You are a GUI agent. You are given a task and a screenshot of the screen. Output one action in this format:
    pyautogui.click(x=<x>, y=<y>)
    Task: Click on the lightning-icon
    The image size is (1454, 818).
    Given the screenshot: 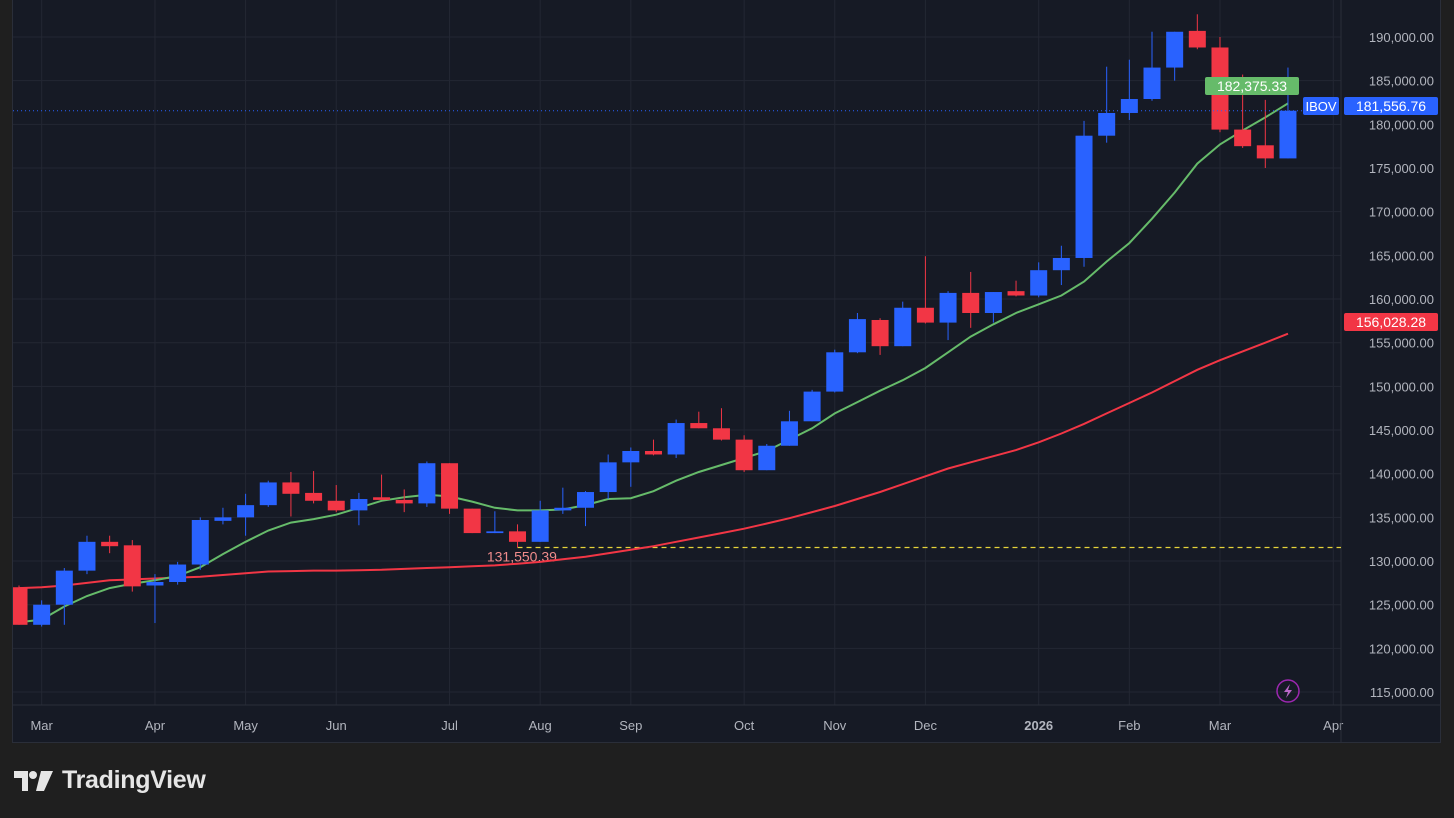 What is the action you would take?
    pyautogui.click(x=1288, y=691)
    